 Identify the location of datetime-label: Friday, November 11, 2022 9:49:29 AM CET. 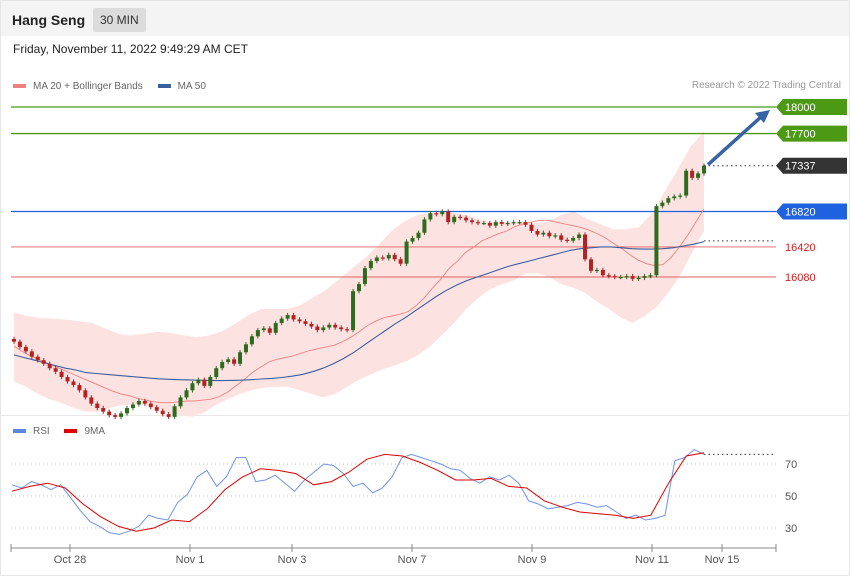
(131, 49).